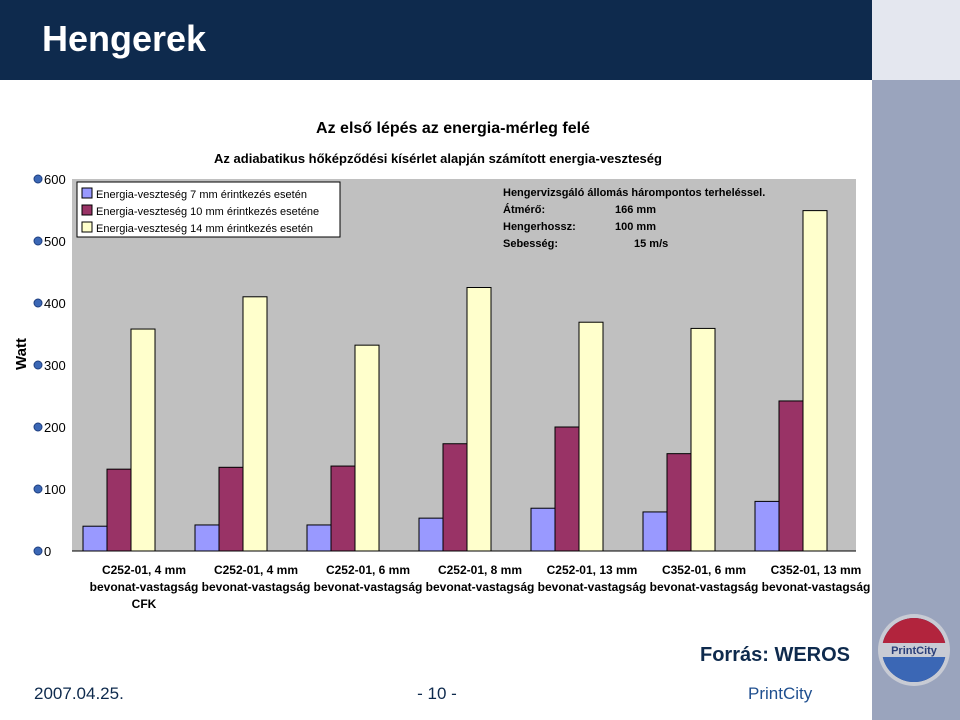 This screenshot has width=960, height=720. What do you see at coordinates (55, 365) in the screenshot?
I see `y-tick-label: 300` at bounding box center [55, 365].